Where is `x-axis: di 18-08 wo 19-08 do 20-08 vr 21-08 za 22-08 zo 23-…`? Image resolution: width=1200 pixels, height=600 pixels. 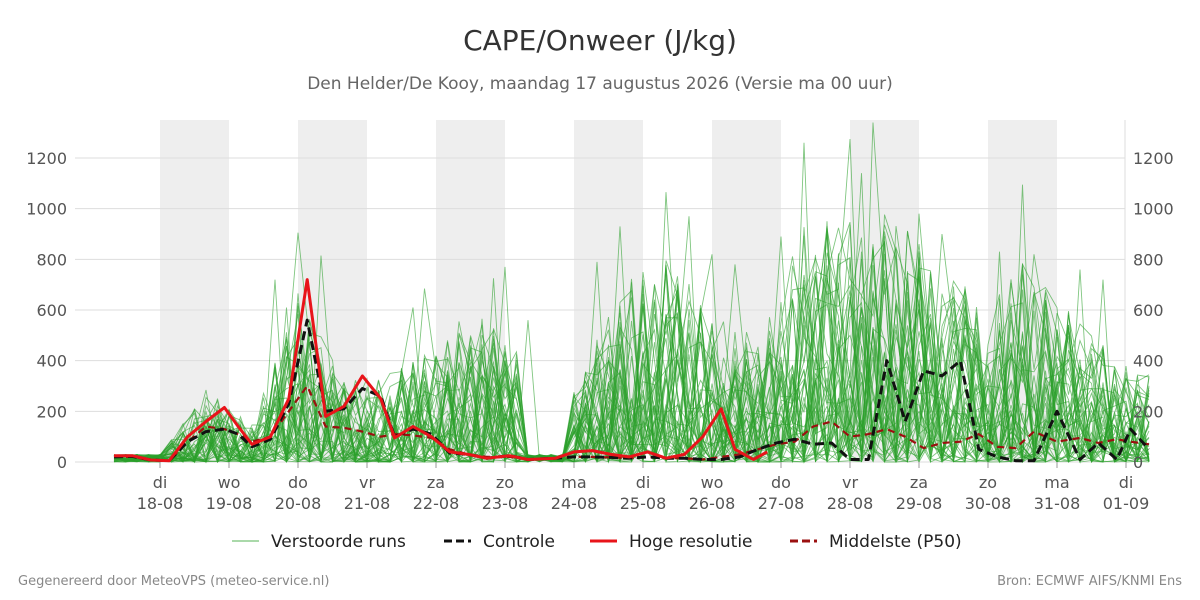 x-axis: di 18-08 wo 19-08 do 20-08 vr 21-08 za 22-08 zo 23-… is located at coordinates (643, 487).